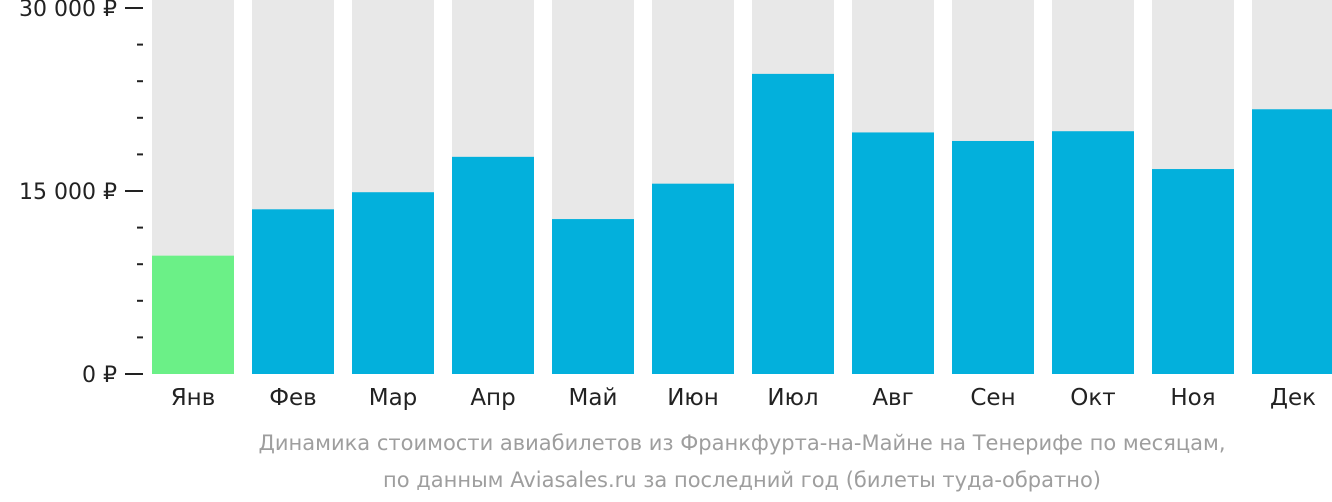 The width and height of the screenshot is (1332, 502). What do you see at coordinates (68, 192) in the screenshot?
I see `y-tick-label: 15 000 ₽` at bounding box center [68, 192].